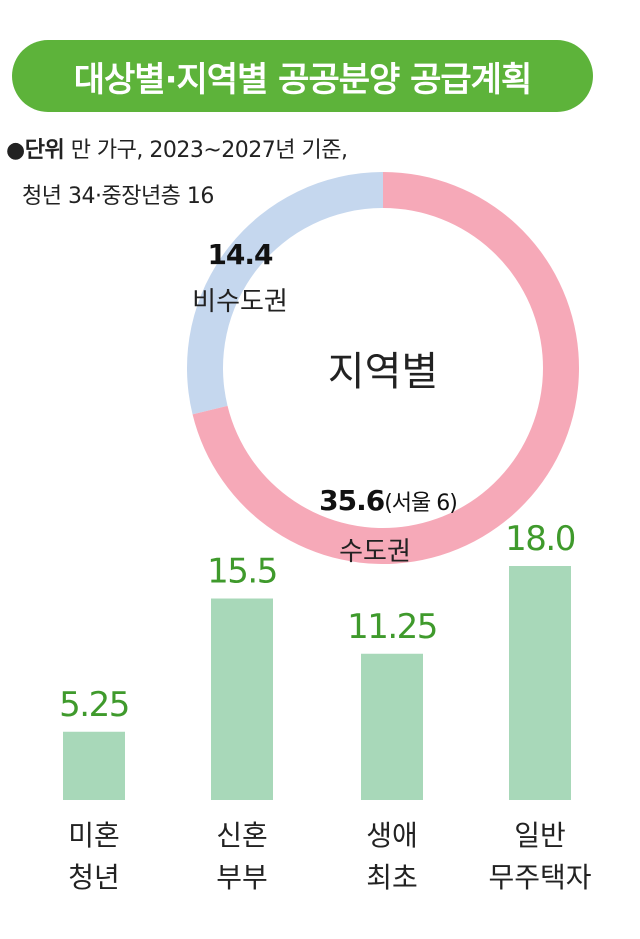  What do you see at coordinates (94, 705) in the screenshot?
I see `bar-value-label-0: 5.25` at bounding box center [94, 705].